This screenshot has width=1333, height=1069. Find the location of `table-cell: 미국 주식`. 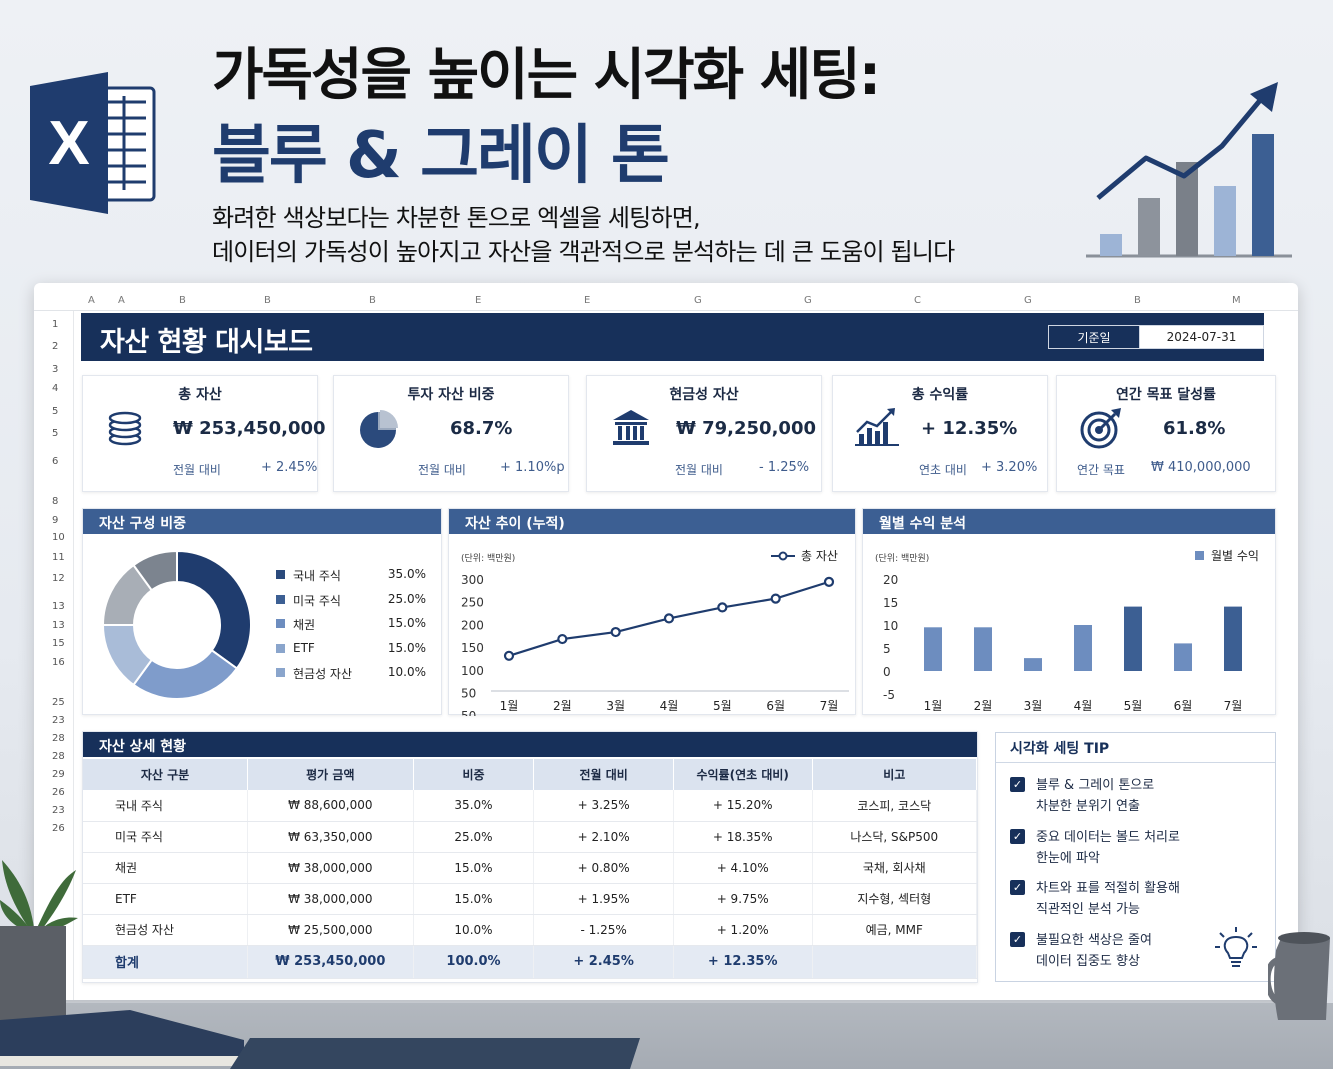

table-cell: 미국 주식 is located at coordinates (165, 837).